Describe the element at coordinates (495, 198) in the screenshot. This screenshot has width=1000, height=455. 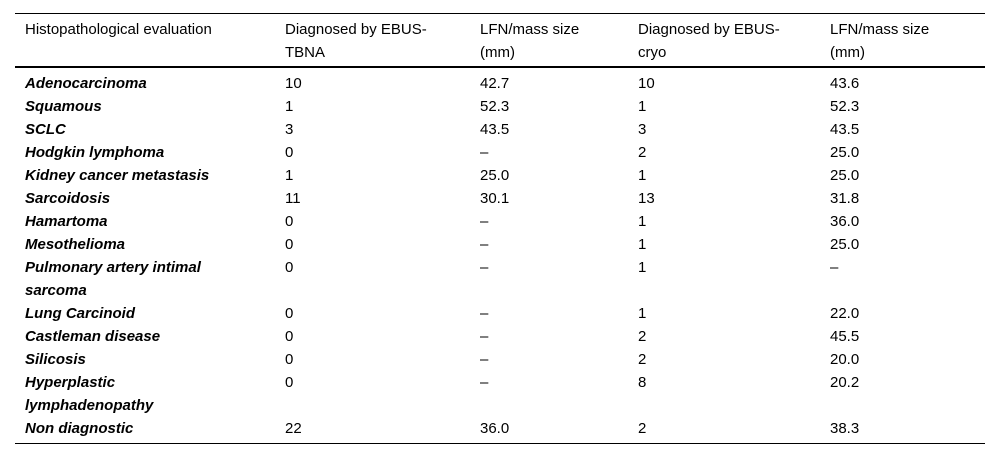
I see `cell-value: 30.1` at that location.